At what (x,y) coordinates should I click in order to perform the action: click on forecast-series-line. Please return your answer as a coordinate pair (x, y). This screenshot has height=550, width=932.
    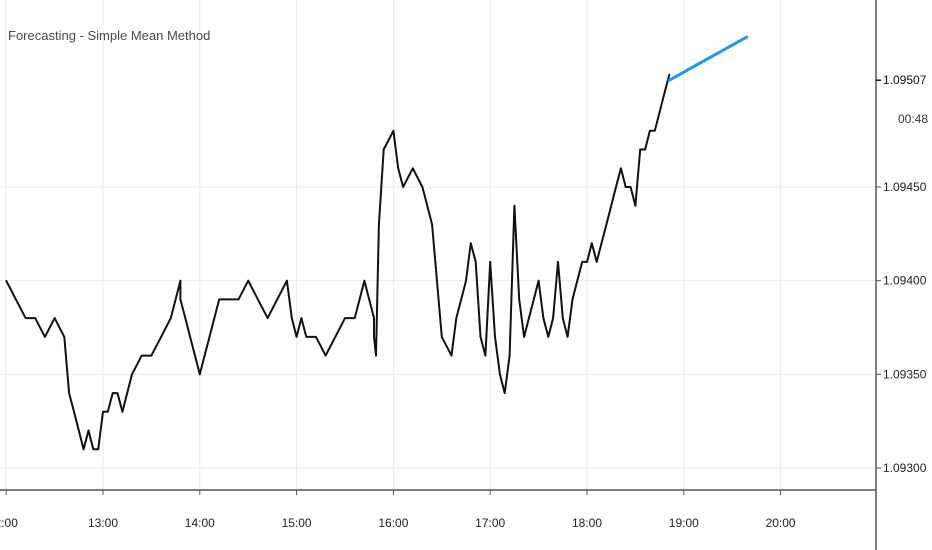
    Looking at the image, I should click on (708, 58).